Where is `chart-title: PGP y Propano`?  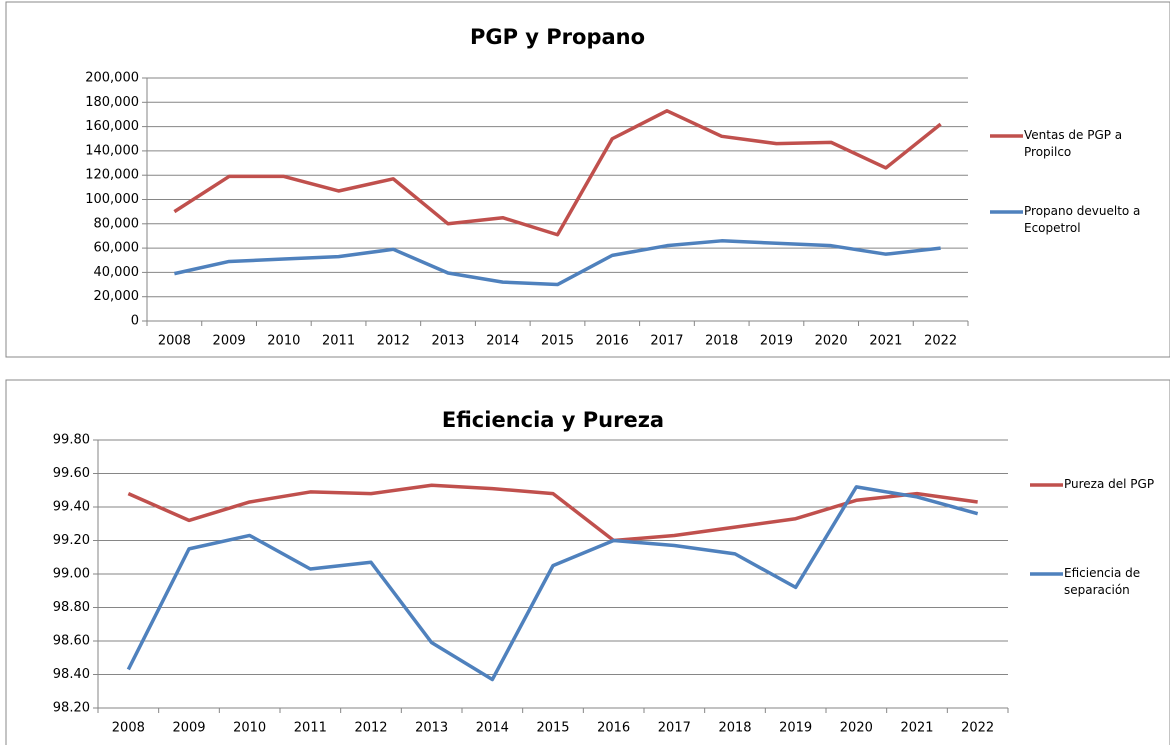
chart-title: PGP y Propano is located at coordinates (557, 37).